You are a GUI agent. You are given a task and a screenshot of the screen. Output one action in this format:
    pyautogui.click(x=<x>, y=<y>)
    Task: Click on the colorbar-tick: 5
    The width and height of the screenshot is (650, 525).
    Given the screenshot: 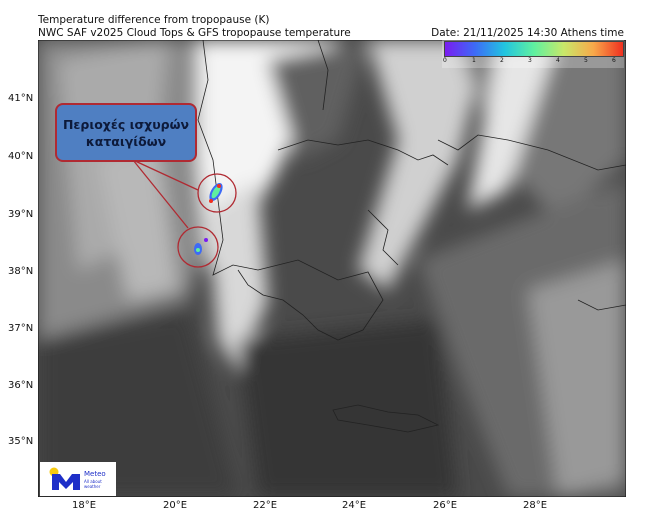 What is the action you would take?
    pyautogui.click(x=586, y=60)
    